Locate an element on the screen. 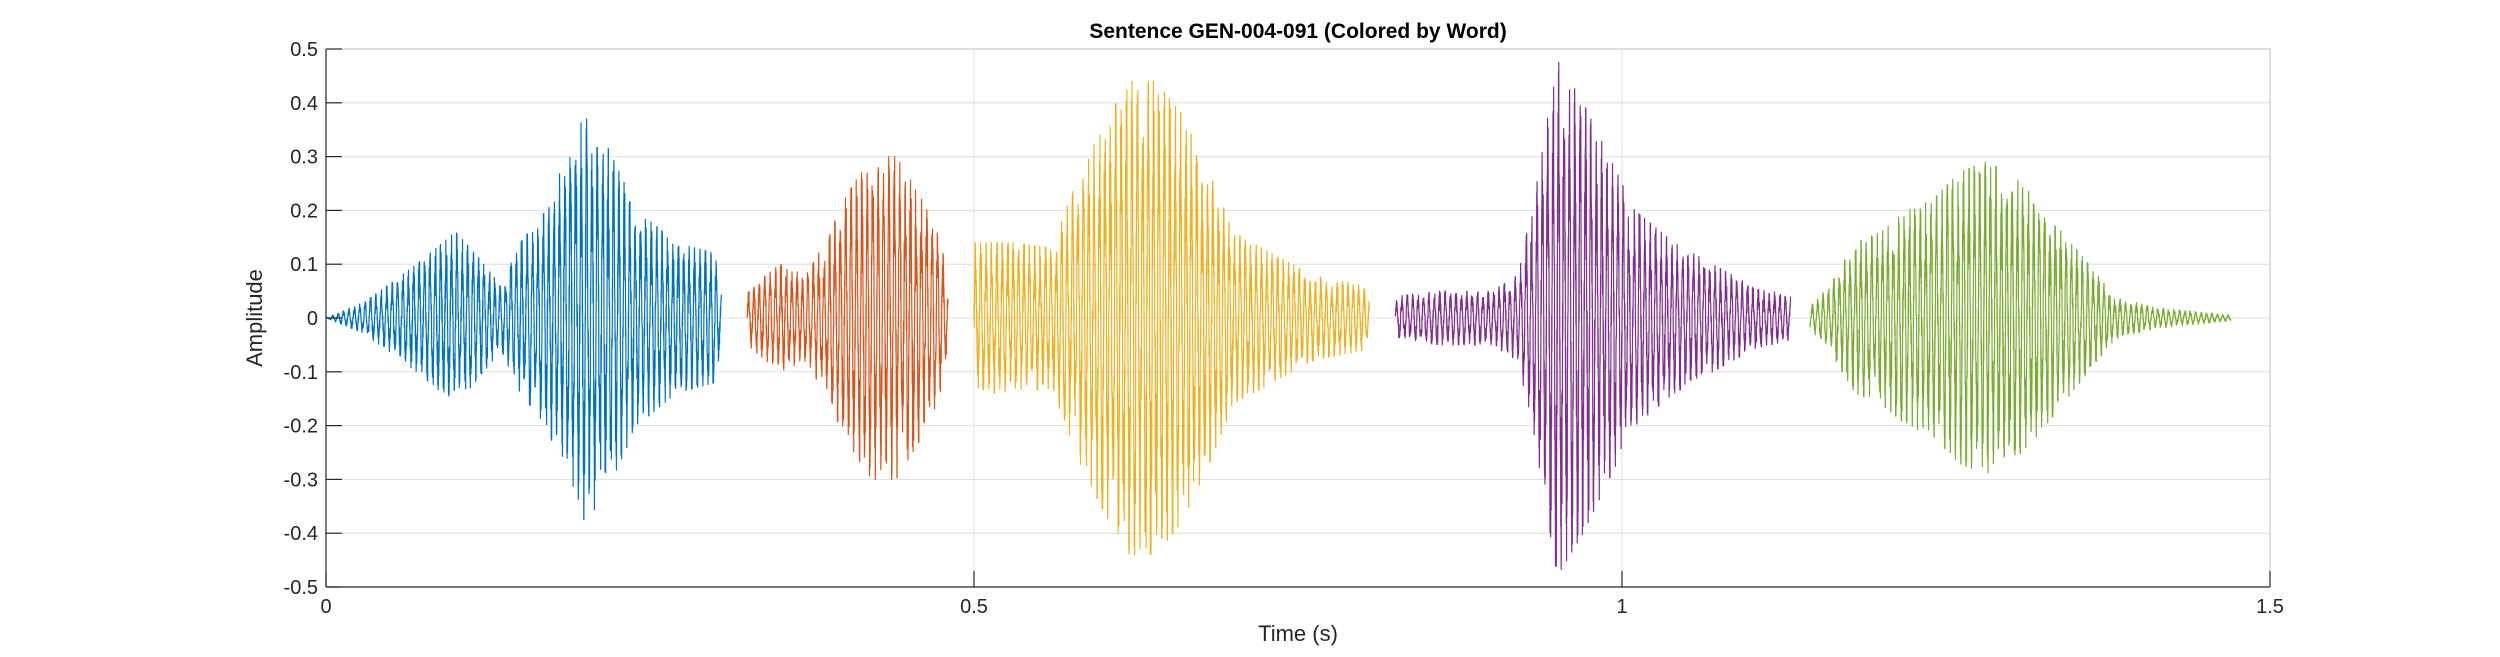 This screenshot has height=657, width=2500. x-axis-title: Time (s) is located at coordinates (1298, 633).